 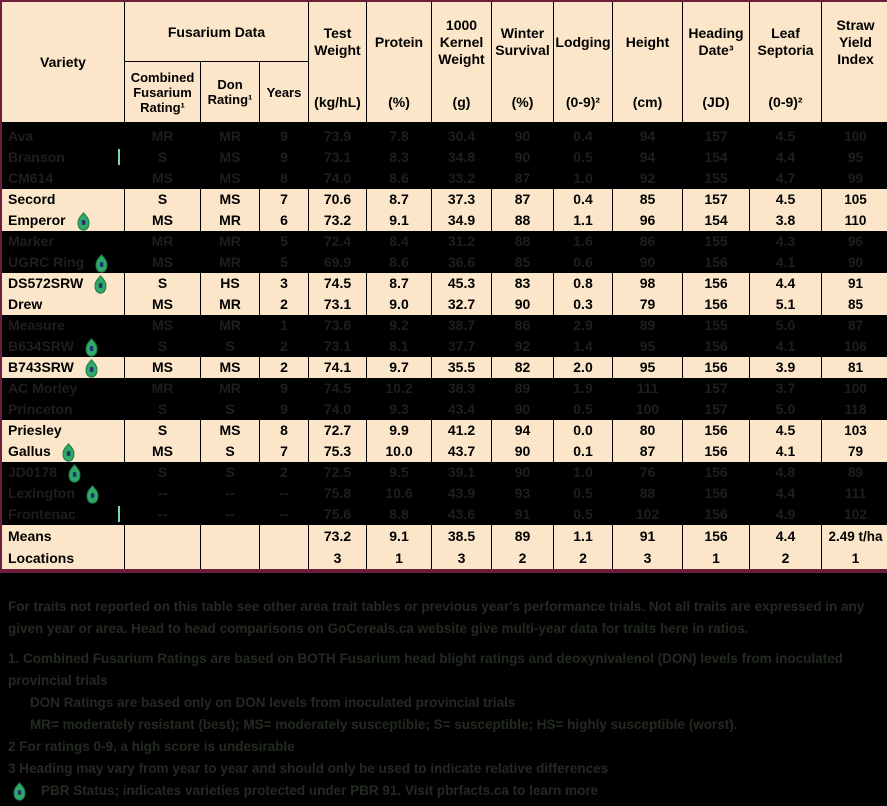 What do you see at coordinates (63, 346) in the screenshot?
I see `variety-cell: B634SRW` at bounding box center [63, 346].